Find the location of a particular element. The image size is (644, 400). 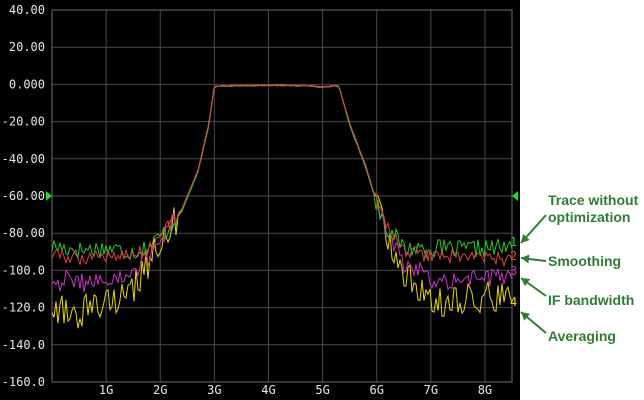

y-tick-label: -100.0 is located at coordinates (23, 270).